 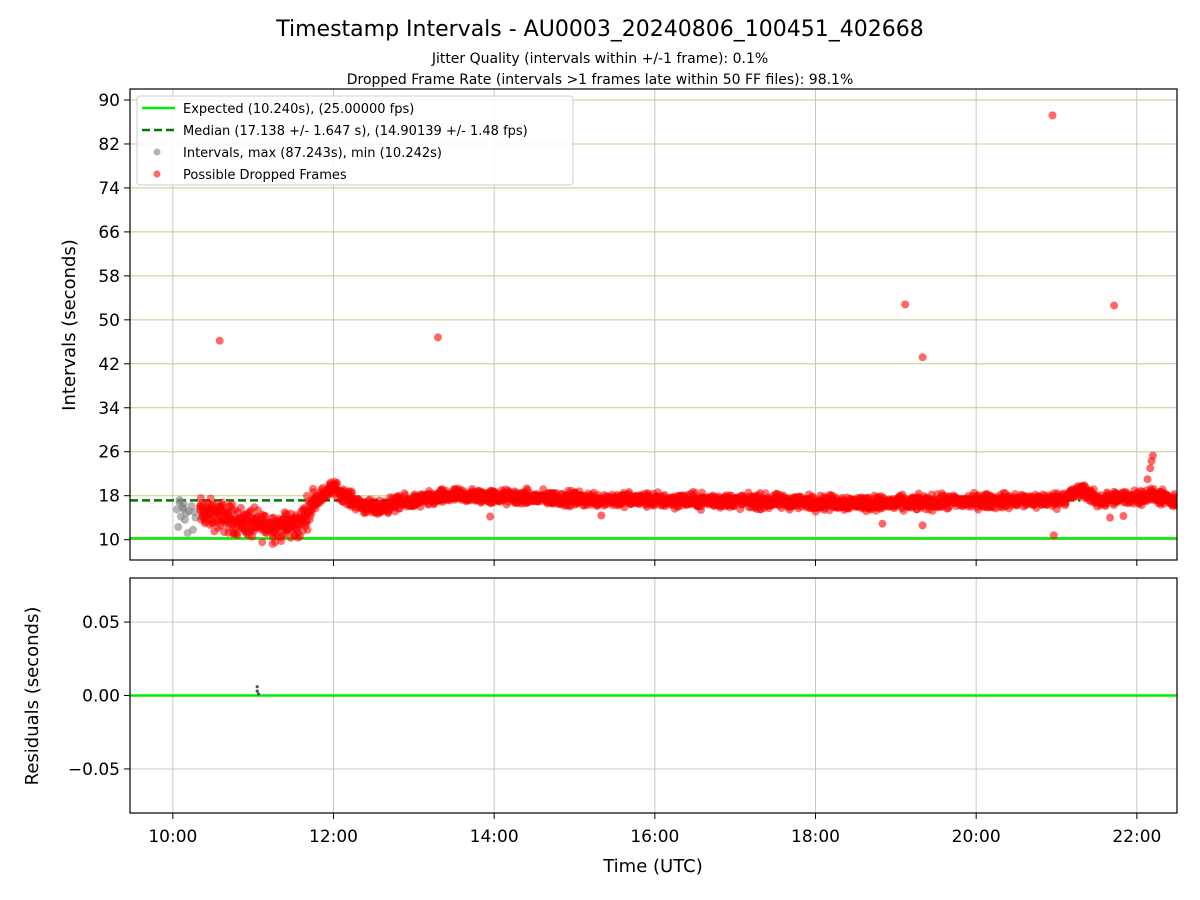 I want to click on residuals-y-ticks: −0.05 0.00 0.05, so click(x=99, y=696).